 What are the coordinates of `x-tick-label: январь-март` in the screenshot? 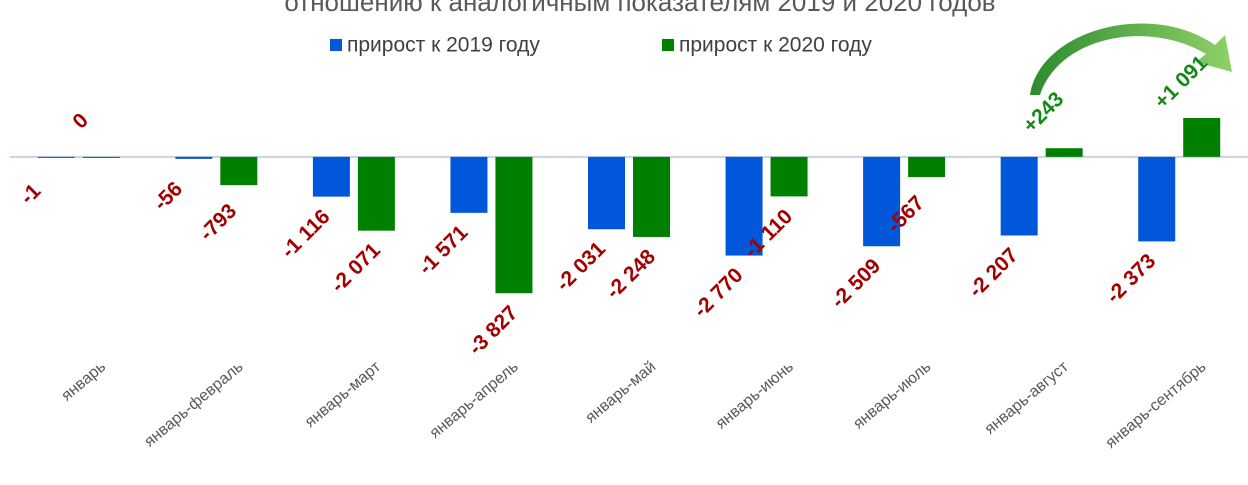 It's located at (343, 394).